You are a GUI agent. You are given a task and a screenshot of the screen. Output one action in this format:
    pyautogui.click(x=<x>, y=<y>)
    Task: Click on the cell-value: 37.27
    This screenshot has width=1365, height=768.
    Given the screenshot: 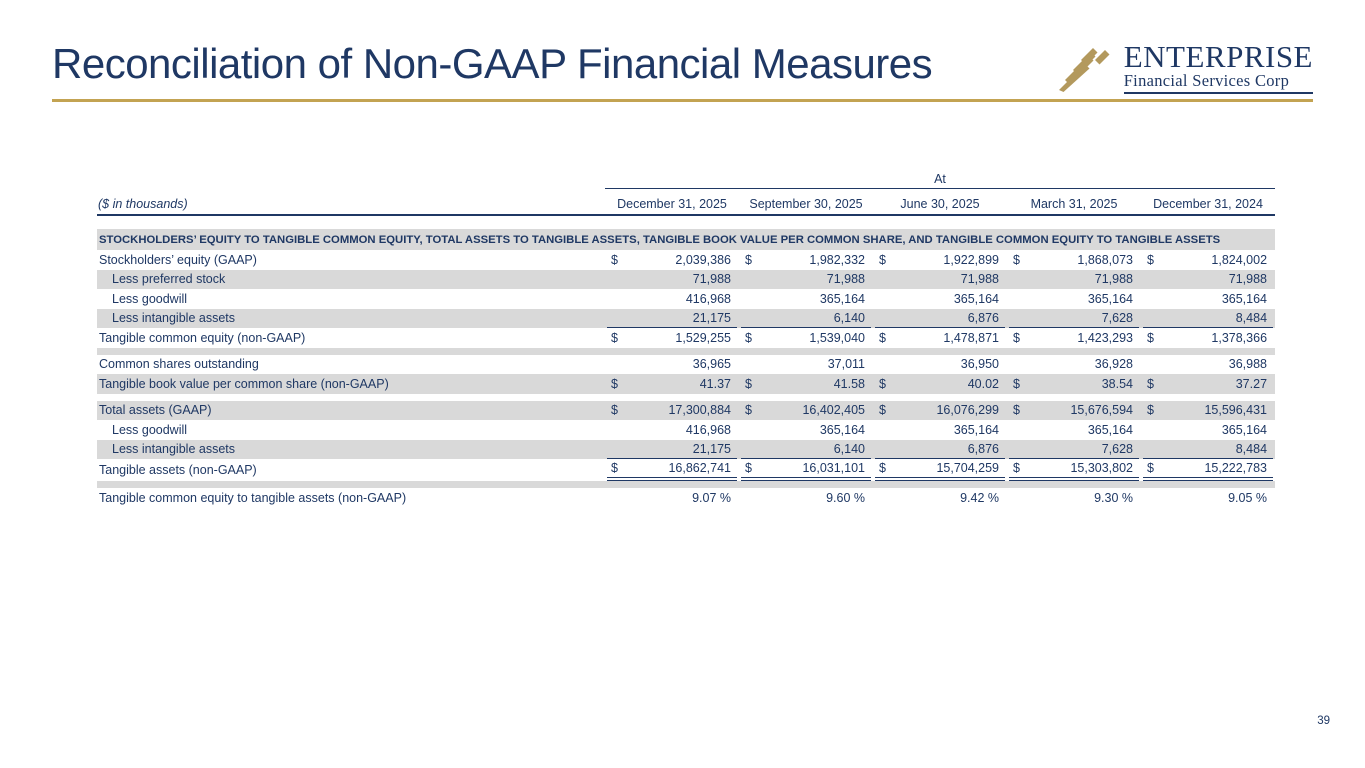 What is the action you would take?
    pyautogui.click(x=1251, y=383)
    